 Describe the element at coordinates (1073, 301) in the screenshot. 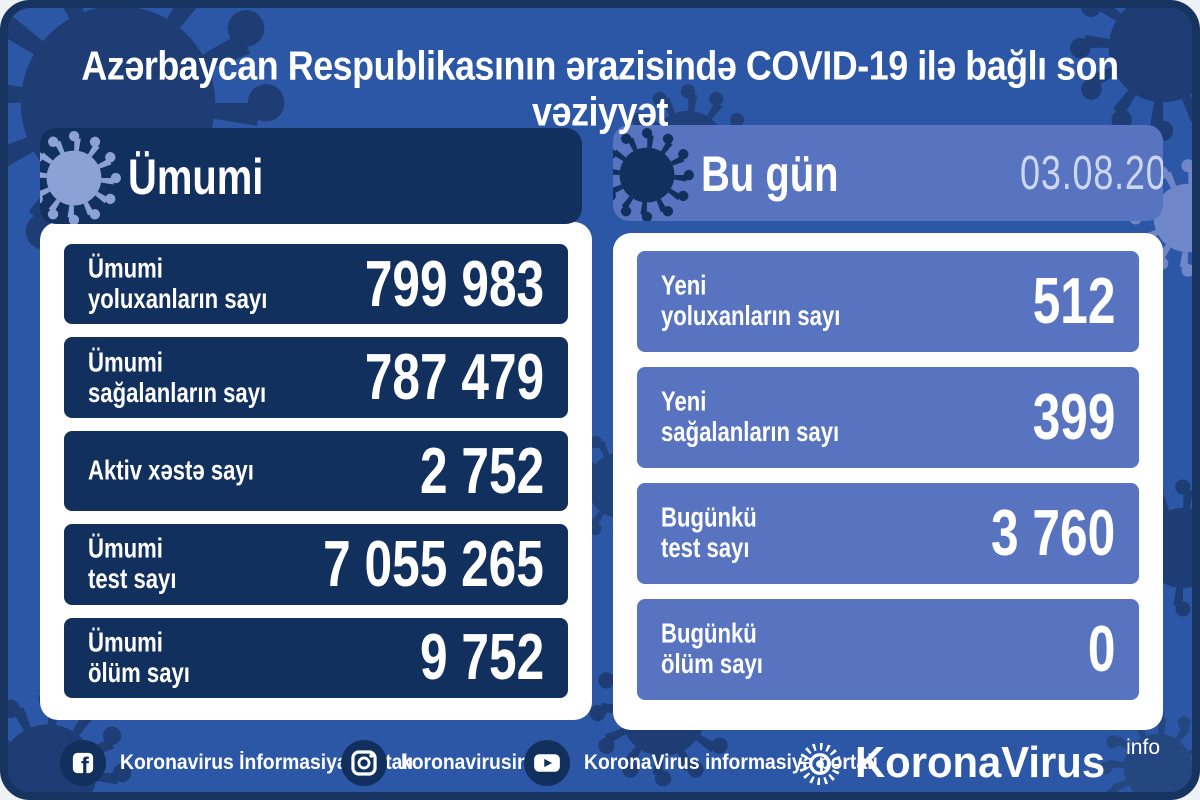

I see `stat-value: 512` at that location.